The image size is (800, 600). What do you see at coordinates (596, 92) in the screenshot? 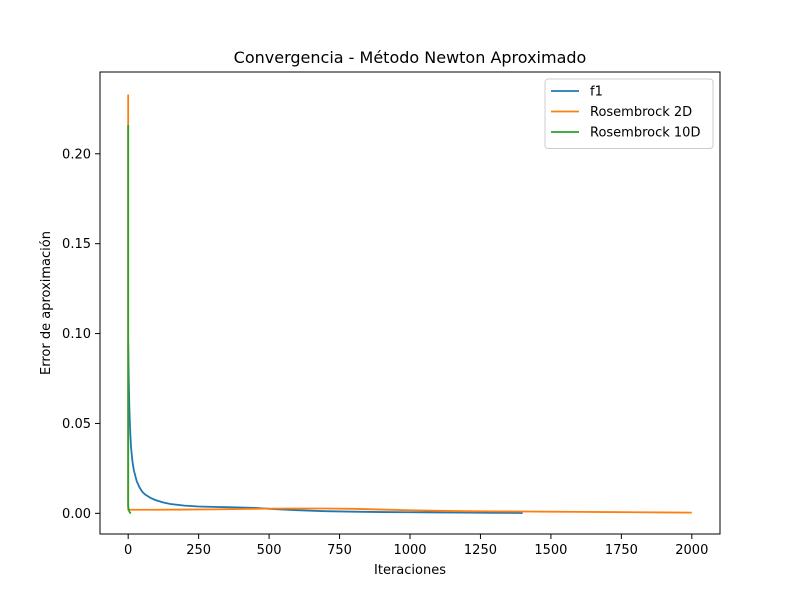
I see `legend-label-0: f1` at bounding box center [596, 92].